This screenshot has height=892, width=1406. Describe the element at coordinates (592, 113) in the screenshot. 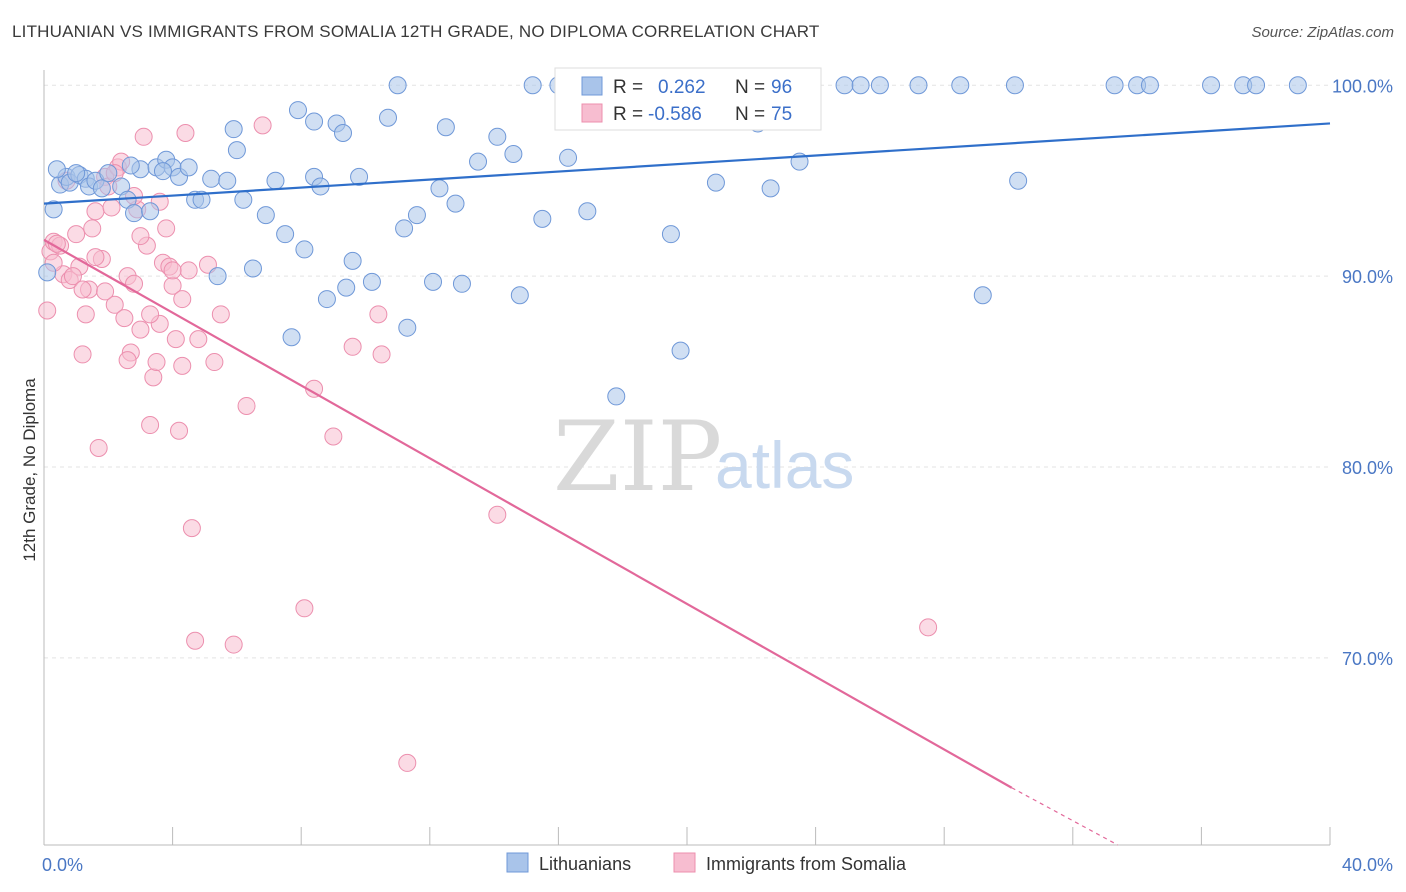

I see `legend-swatch-somalia` at that location.